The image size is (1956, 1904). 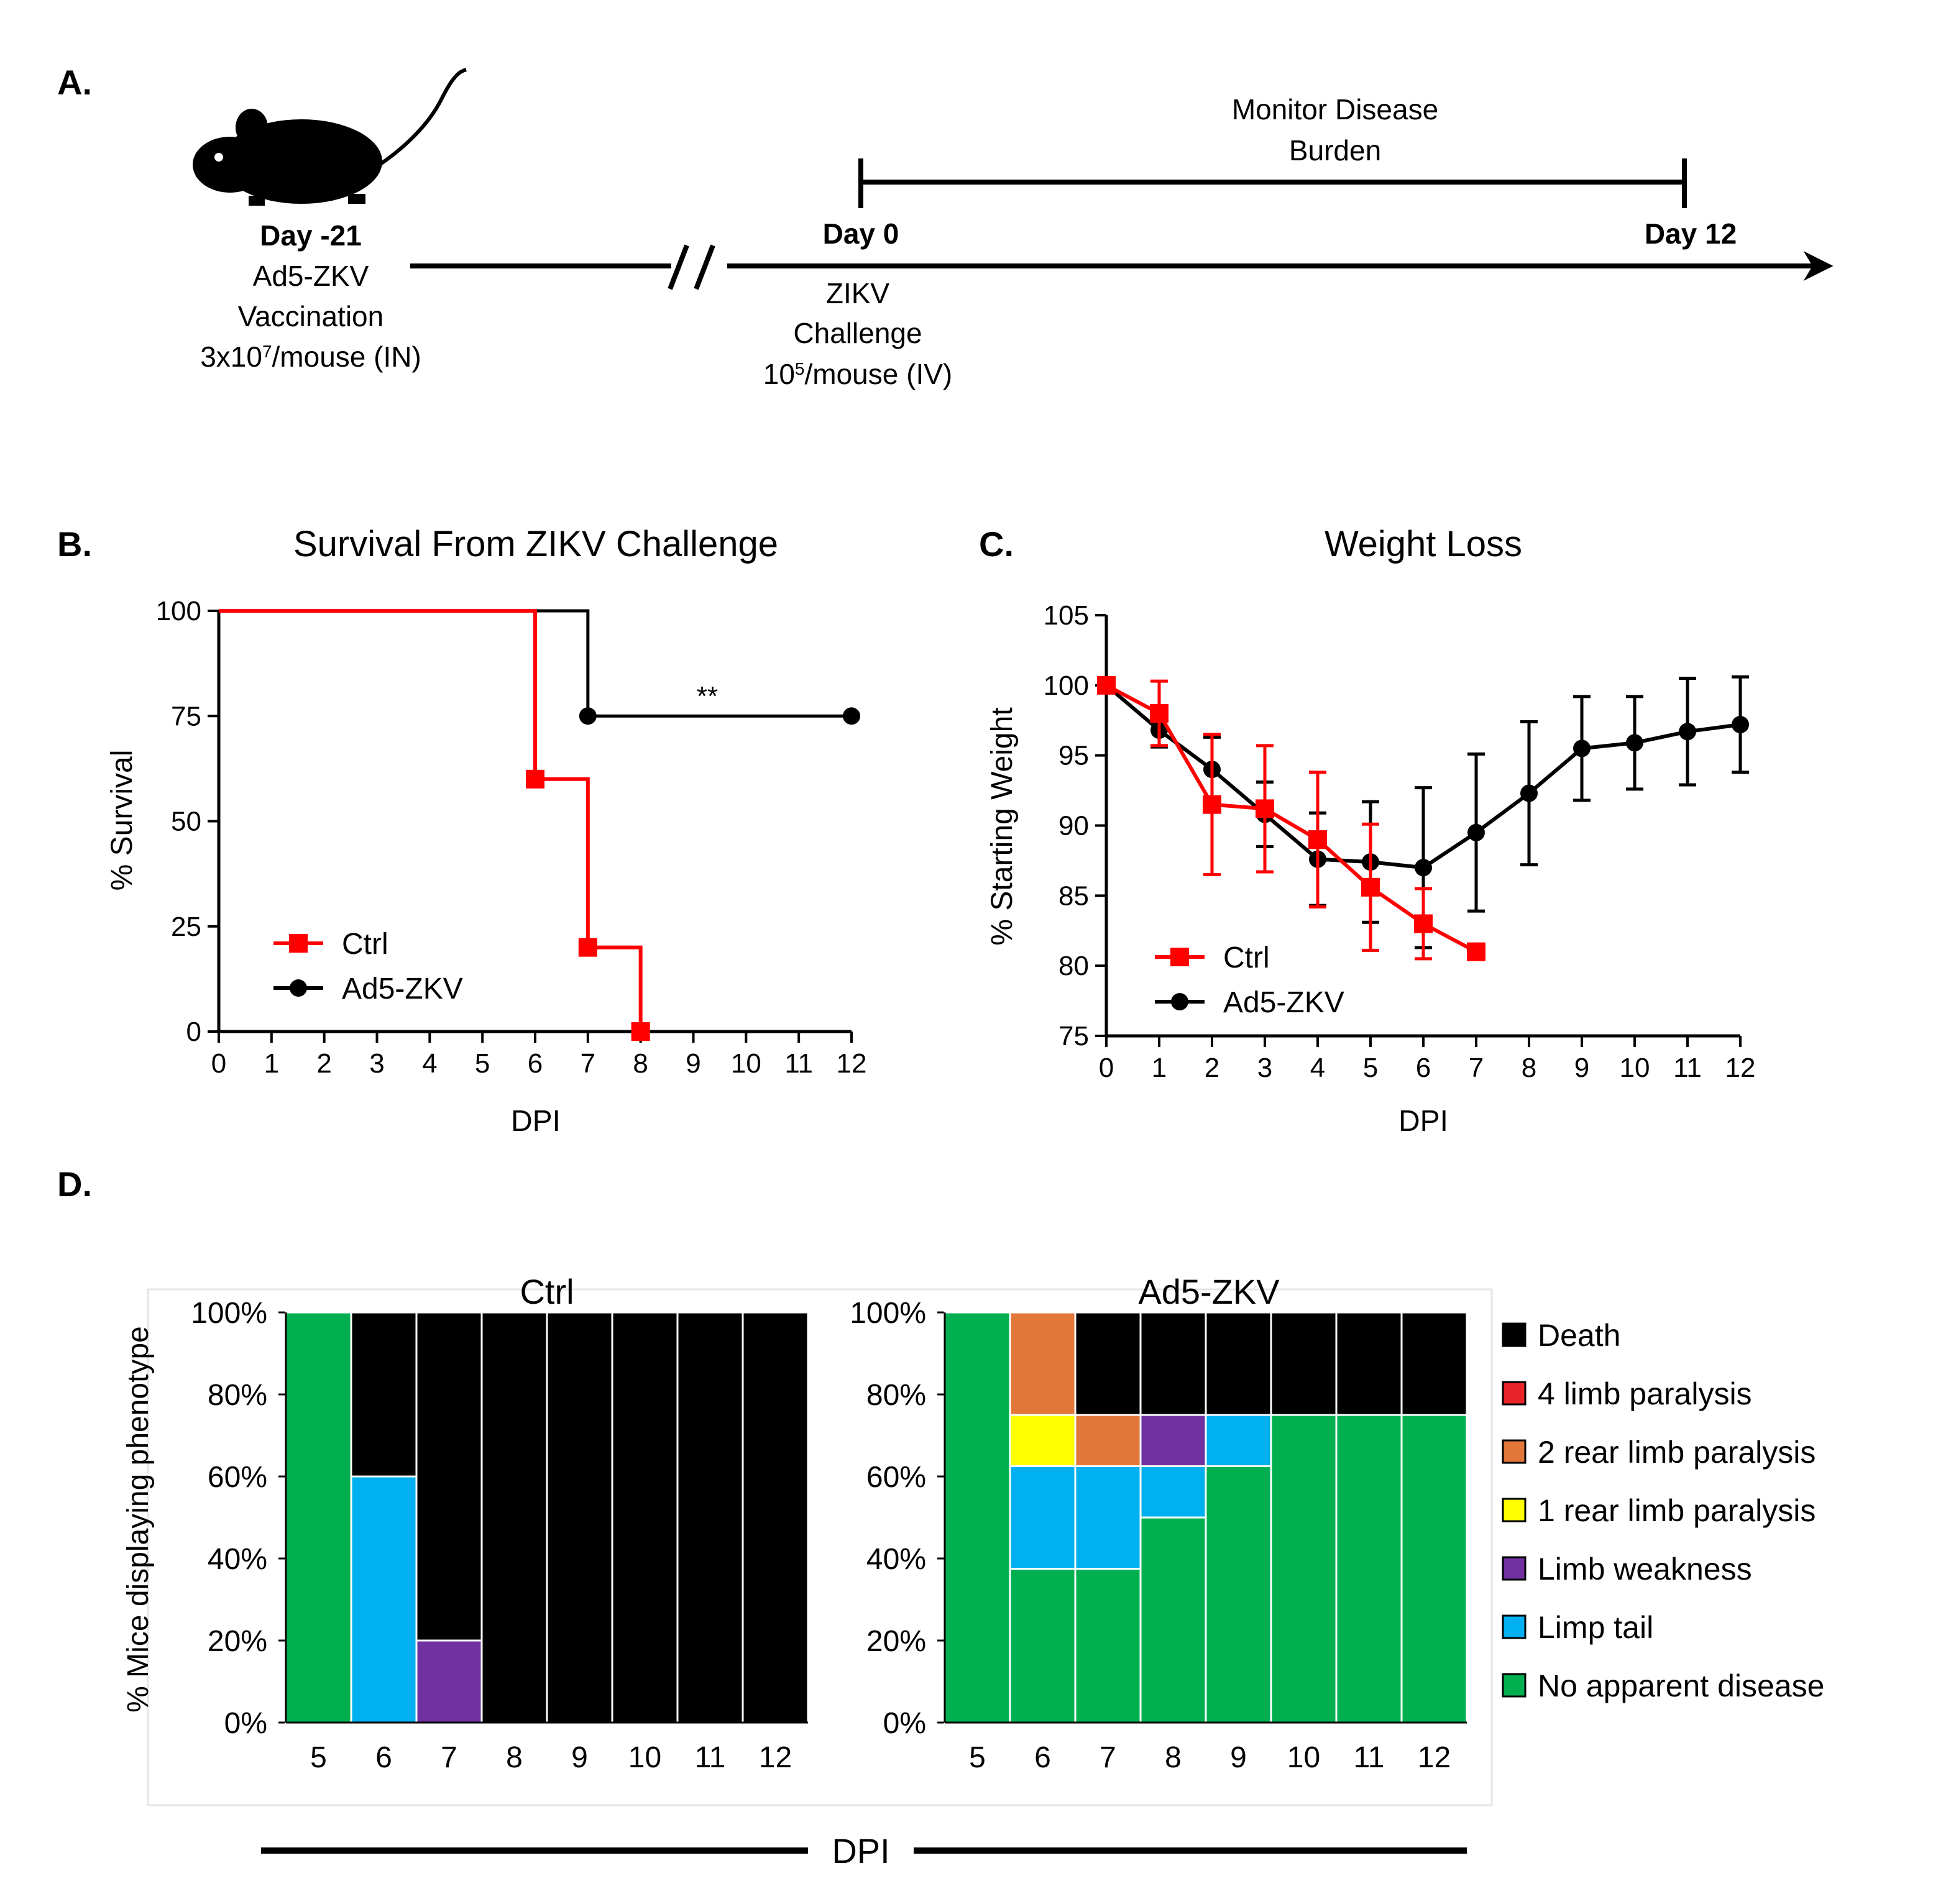 I want to click on vacc-y-tick-label: 60%, so click(x=896, y=1477).